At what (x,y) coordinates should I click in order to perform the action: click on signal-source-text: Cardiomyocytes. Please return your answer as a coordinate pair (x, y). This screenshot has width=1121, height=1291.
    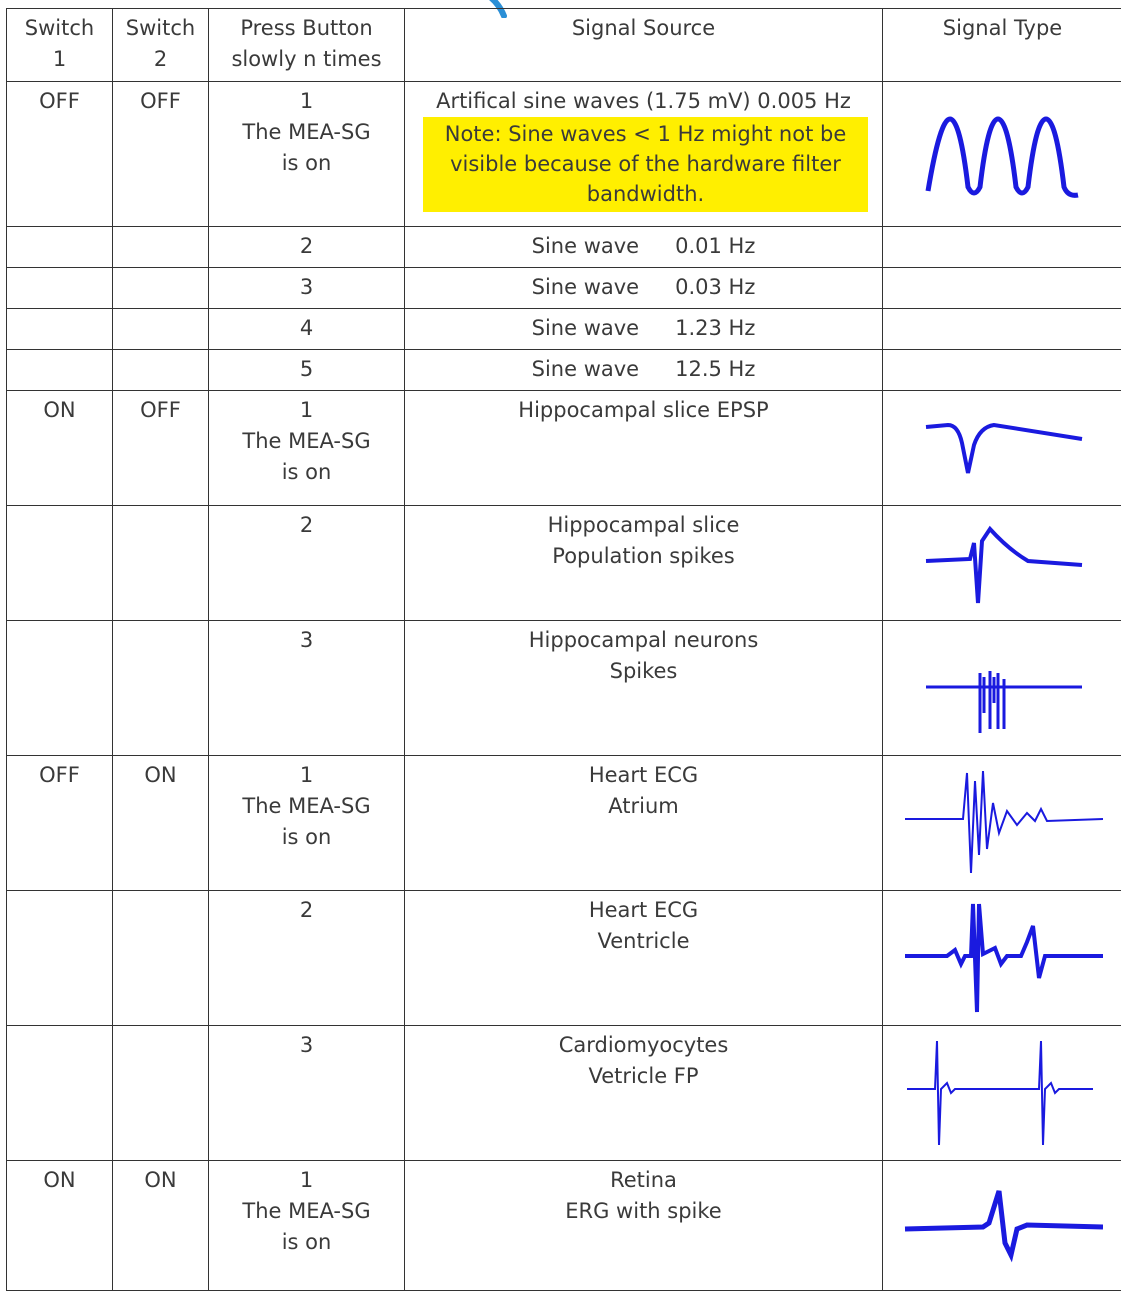
    Looking at the image, I should click on (643, 1045).